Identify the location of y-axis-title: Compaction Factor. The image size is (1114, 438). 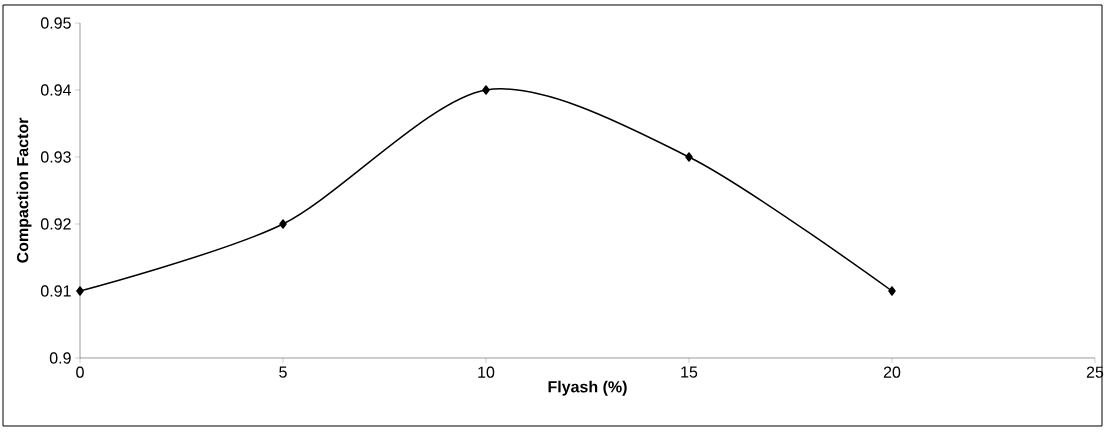
(24, 190).